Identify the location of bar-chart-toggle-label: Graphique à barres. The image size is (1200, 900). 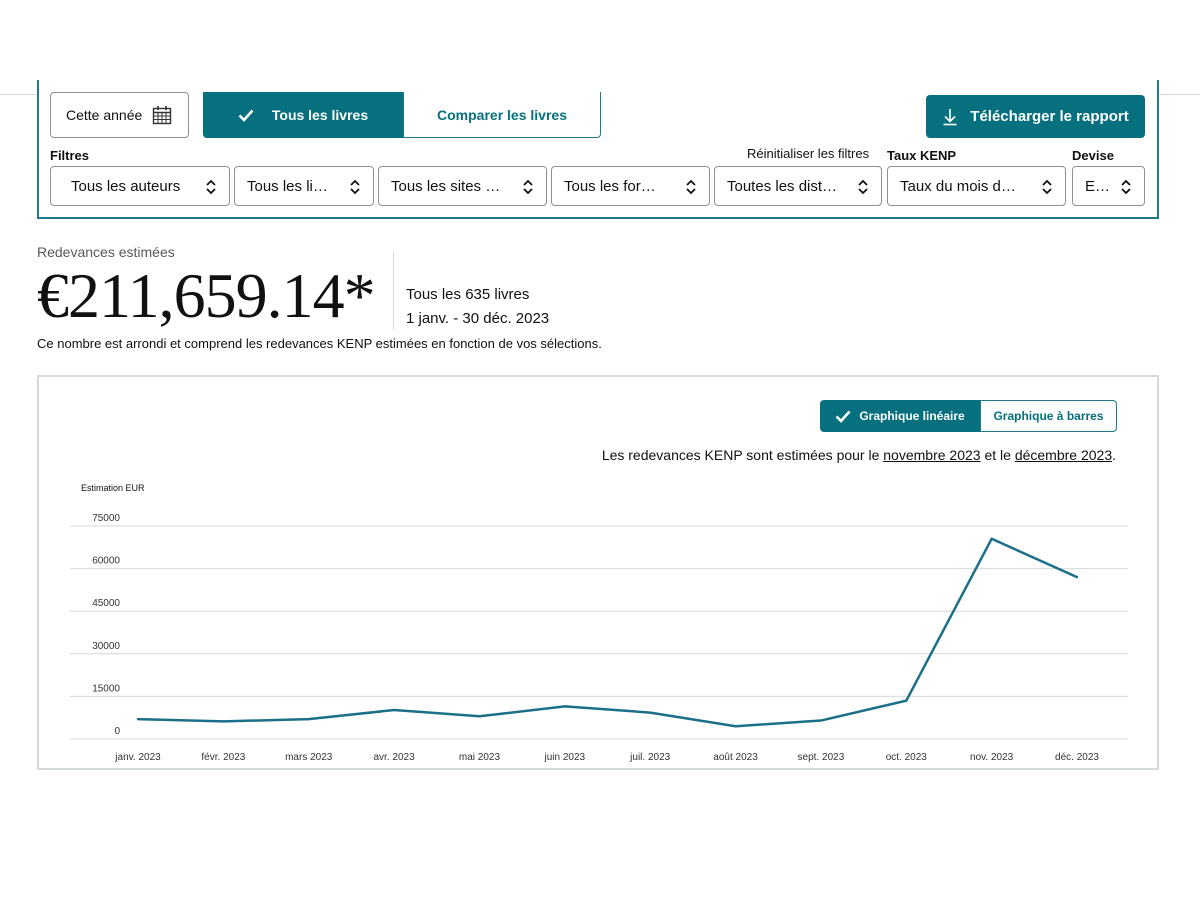
(1048, 416).